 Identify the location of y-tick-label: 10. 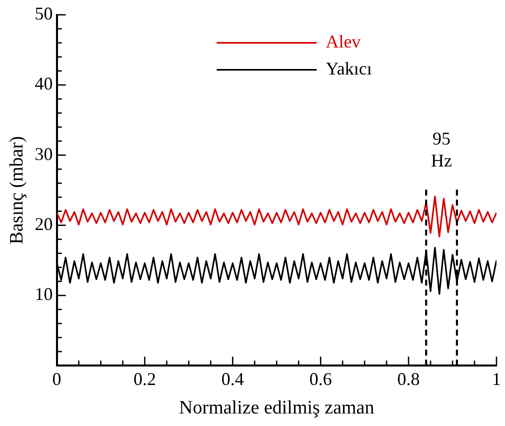
(43, 294).